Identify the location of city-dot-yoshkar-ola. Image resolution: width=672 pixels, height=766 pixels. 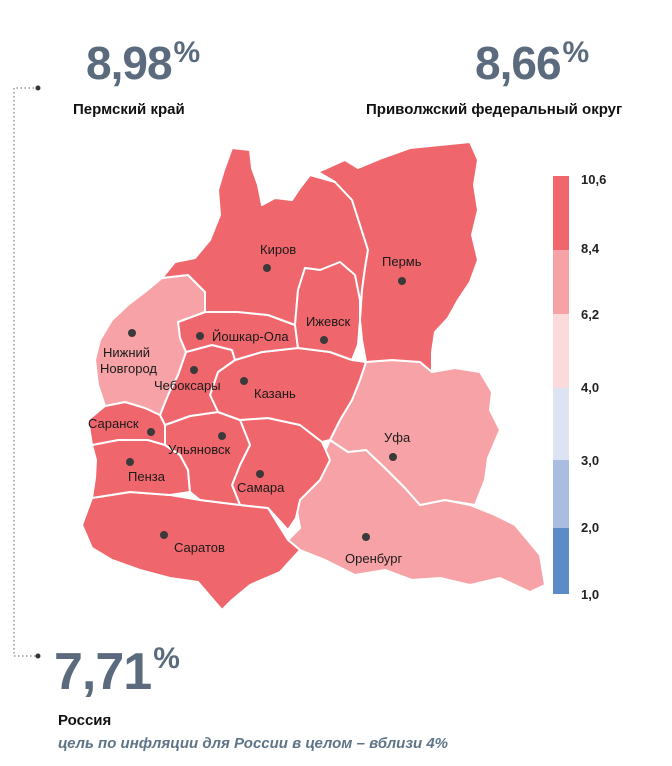
(200, 336).